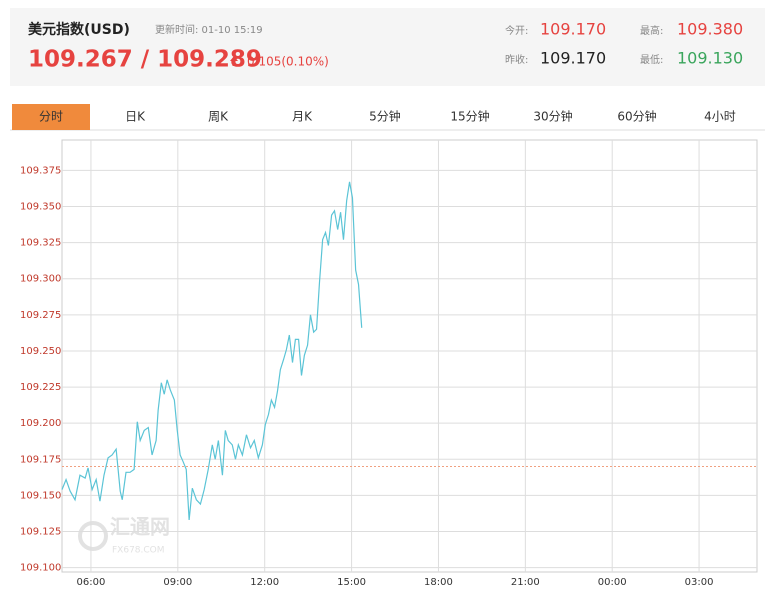 The image size is (775, 600). What do you see at coordinates (438, 582) in the screenshot?
I see `x-tick-label: 18:00` at bounding box center [438, 582].